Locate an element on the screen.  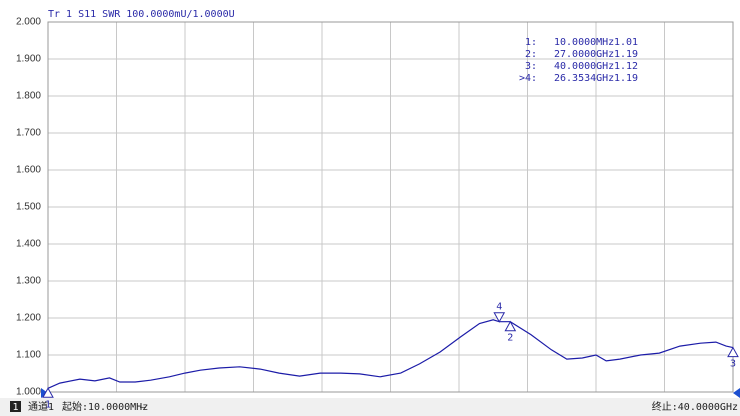
channel-number: 1 is located at coordinates (15, 407).